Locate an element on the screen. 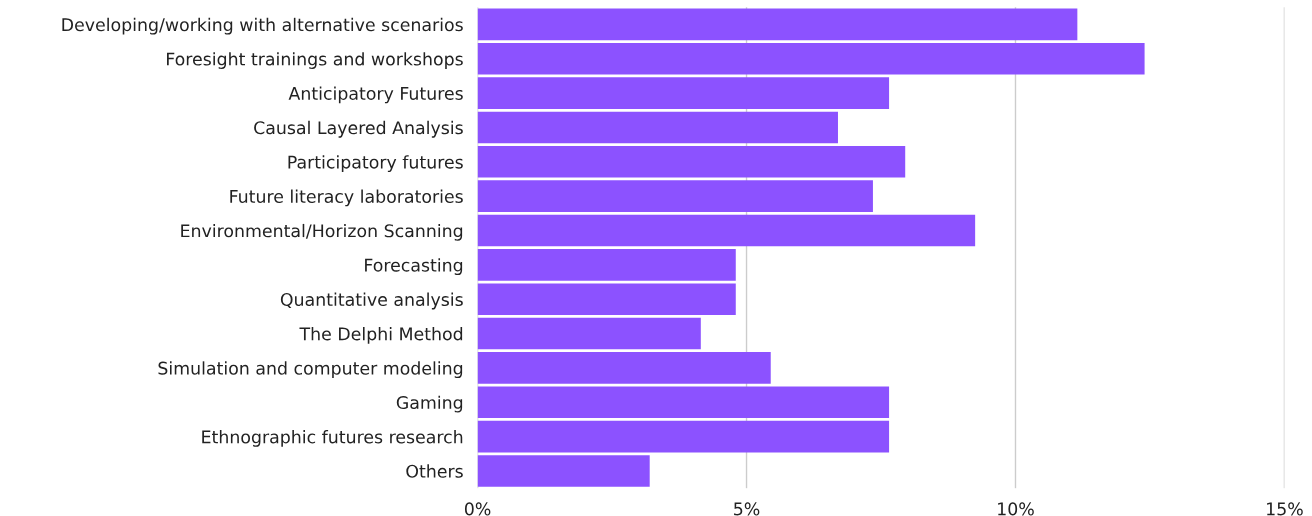 The height and width of the screenshot is (516, 1312). y-tick-label: Future literacy laboratories is located at coordinates (346, 198).